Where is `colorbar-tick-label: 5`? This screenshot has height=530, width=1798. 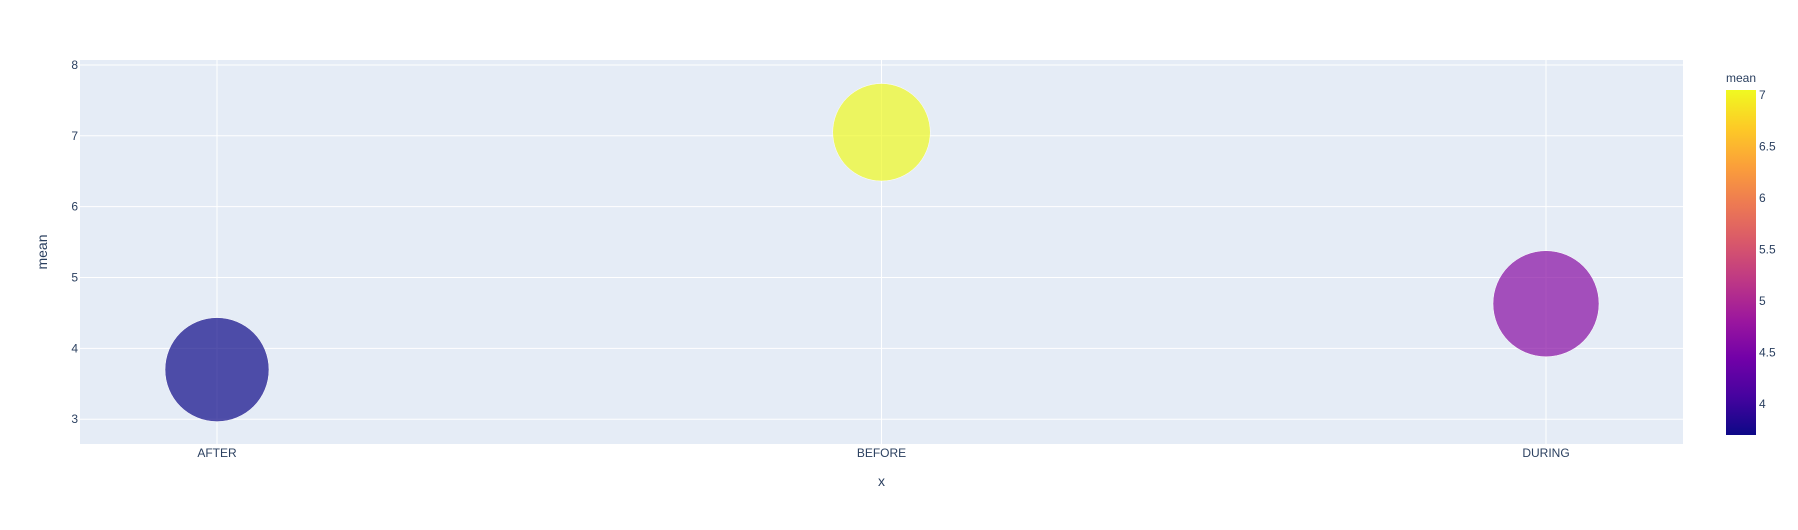
colorbar-tick-label: 5 is located at coordinates (1762, 301).